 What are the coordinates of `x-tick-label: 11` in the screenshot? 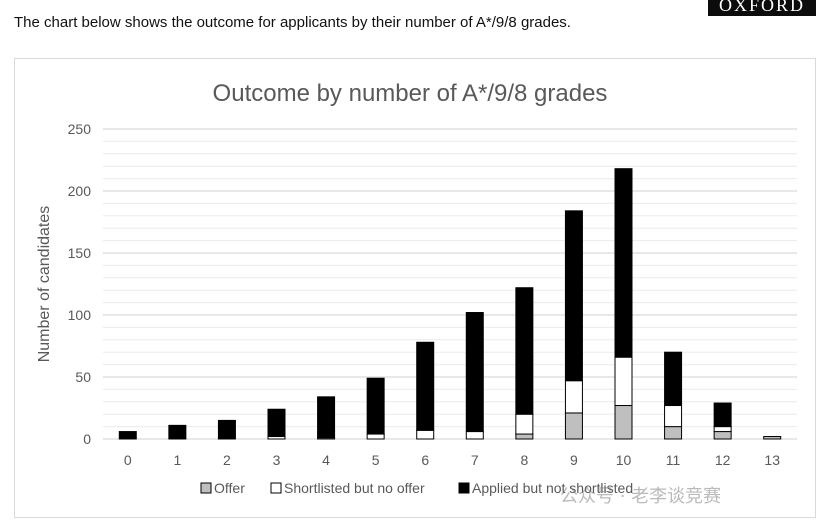 It's located at (673, 460).